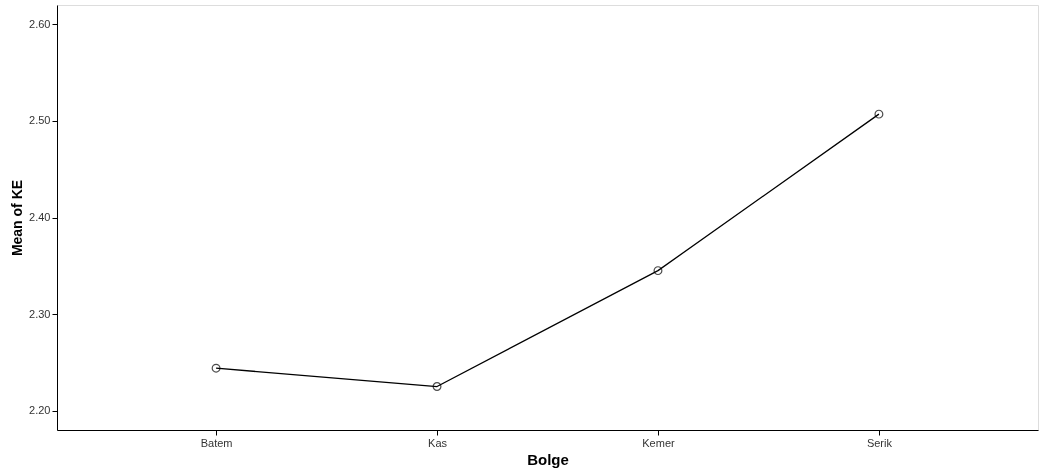 This screenshot has width=1043, height=472. Describe the element at coordinates (659, 442) in the screenshot. I see `x-tick-label: Kemer` at that location.